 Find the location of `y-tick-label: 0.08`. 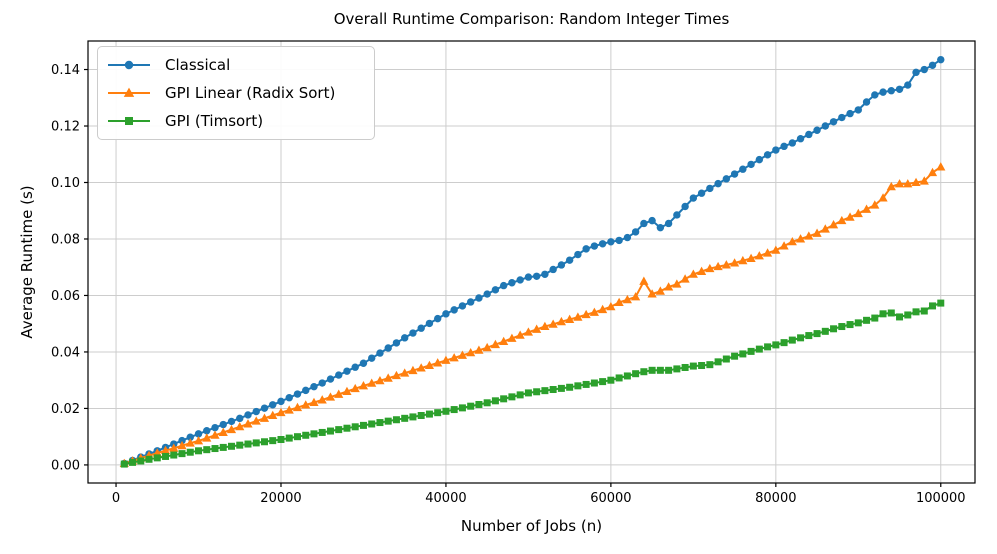

y-tick-label: 0.08 is located at coordinates (65, 239).